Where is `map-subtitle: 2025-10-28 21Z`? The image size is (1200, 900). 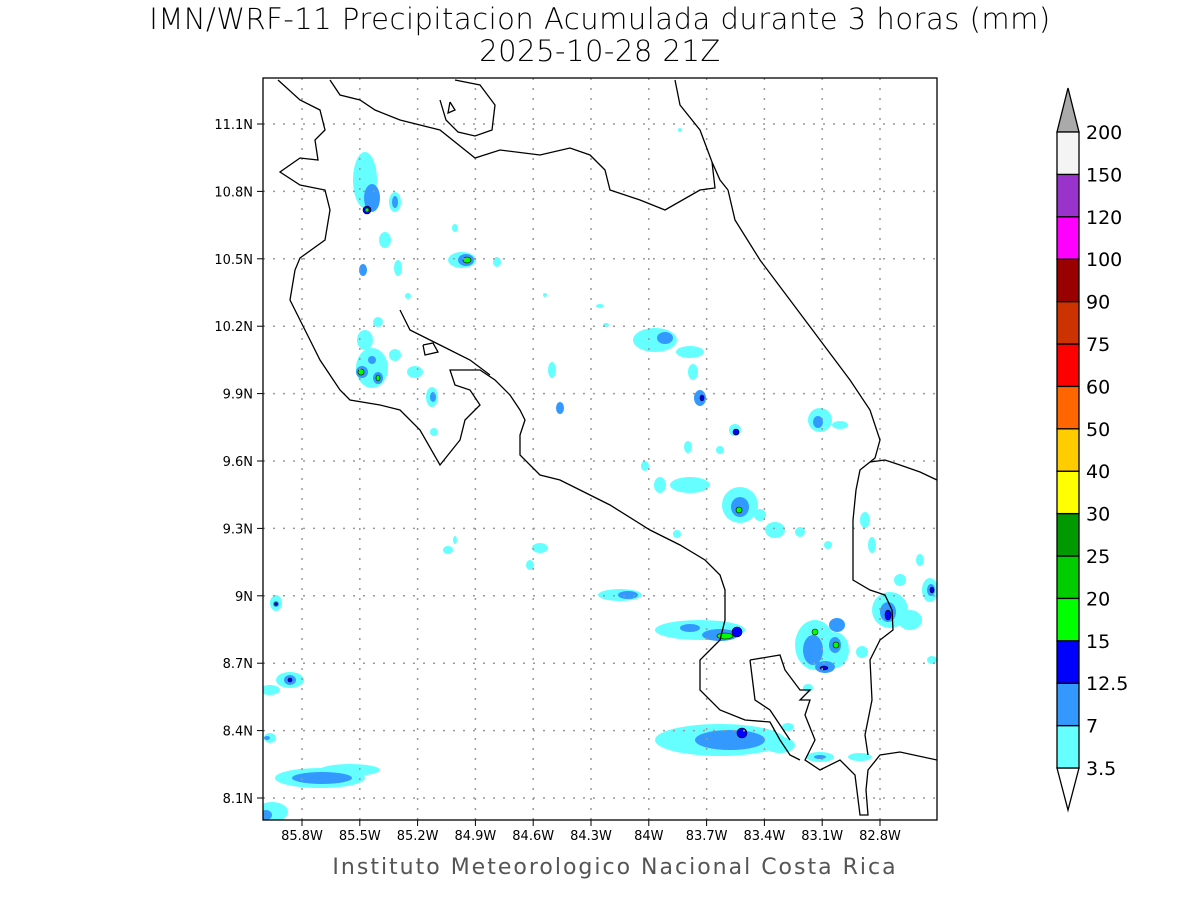
map-subtitle: 2025-10-28 21Z is located at coordinates (600, 51).